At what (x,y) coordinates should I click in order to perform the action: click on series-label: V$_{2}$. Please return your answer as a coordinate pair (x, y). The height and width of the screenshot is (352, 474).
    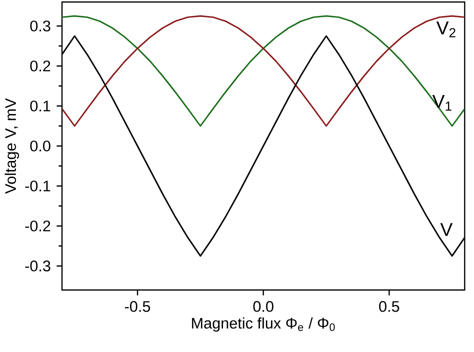
    Looking at the image, I should click on (446, 30).